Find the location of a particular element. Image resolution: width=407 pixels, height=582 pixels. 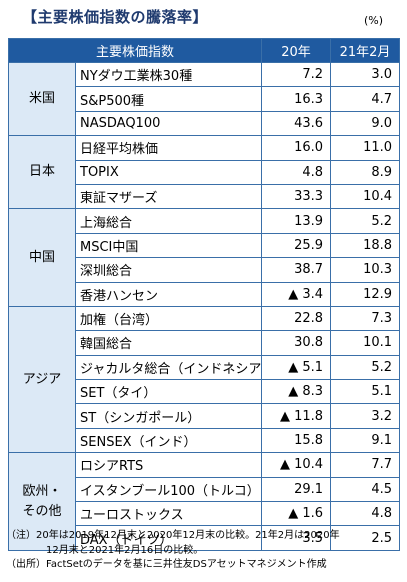

value-20y: ▲ 8.3 is located at coordinates (296, 392).